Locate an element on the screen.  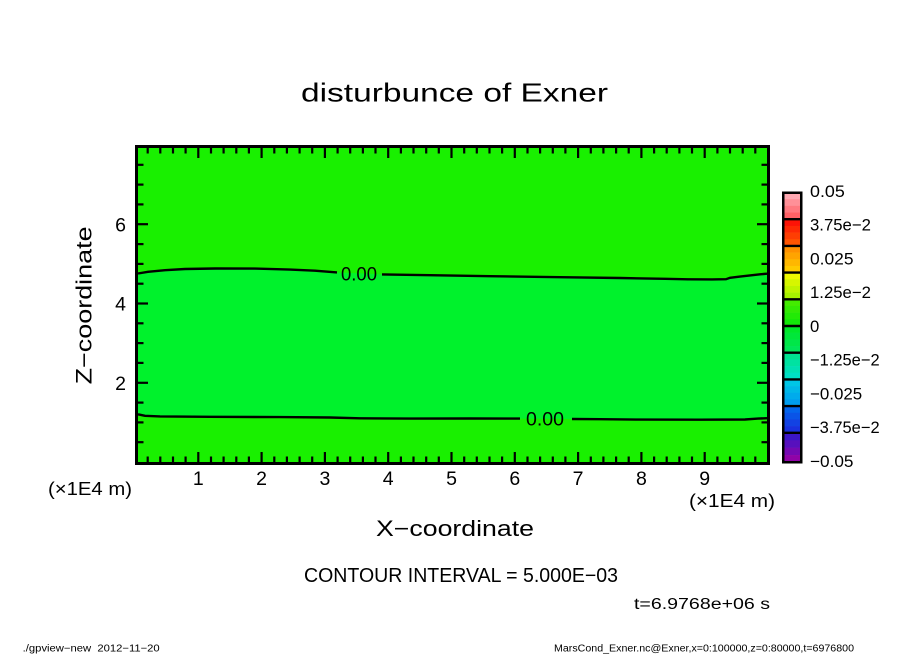
svg-text: 9 is located at coordinates (704, 479).